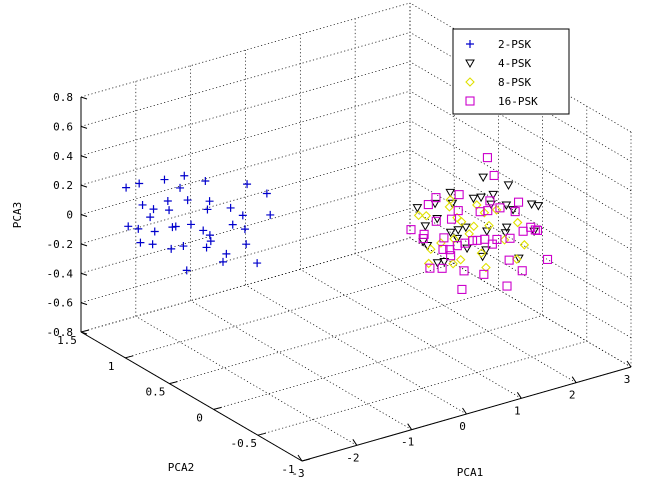 This screenshot has height=479, width=650. Describe the element at coordinates (60, 303) in the screenshot. I see `z-tick-label: -0.6` at that location.